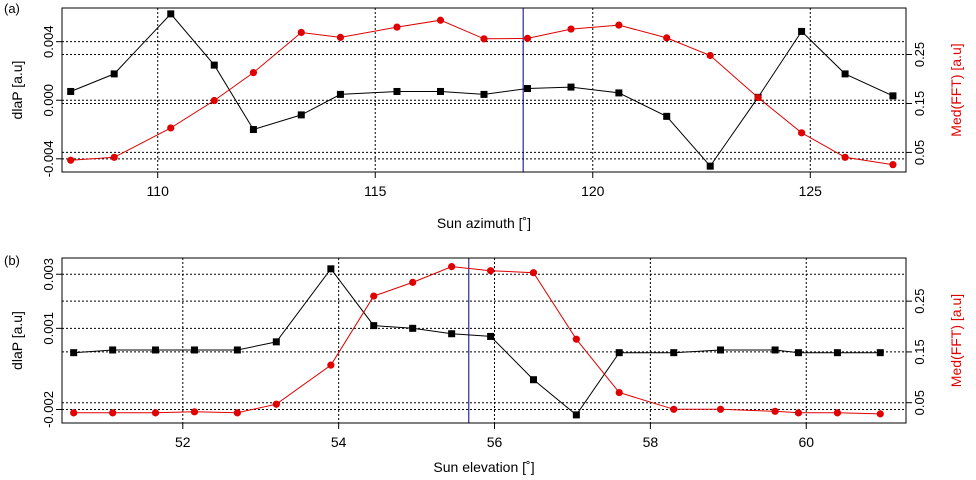 This screenshot has width=976, height=480. Describe the element at coordinates (495, 442) in the screenshot. I see `panel-b-x-tick-label: 56` at that location.